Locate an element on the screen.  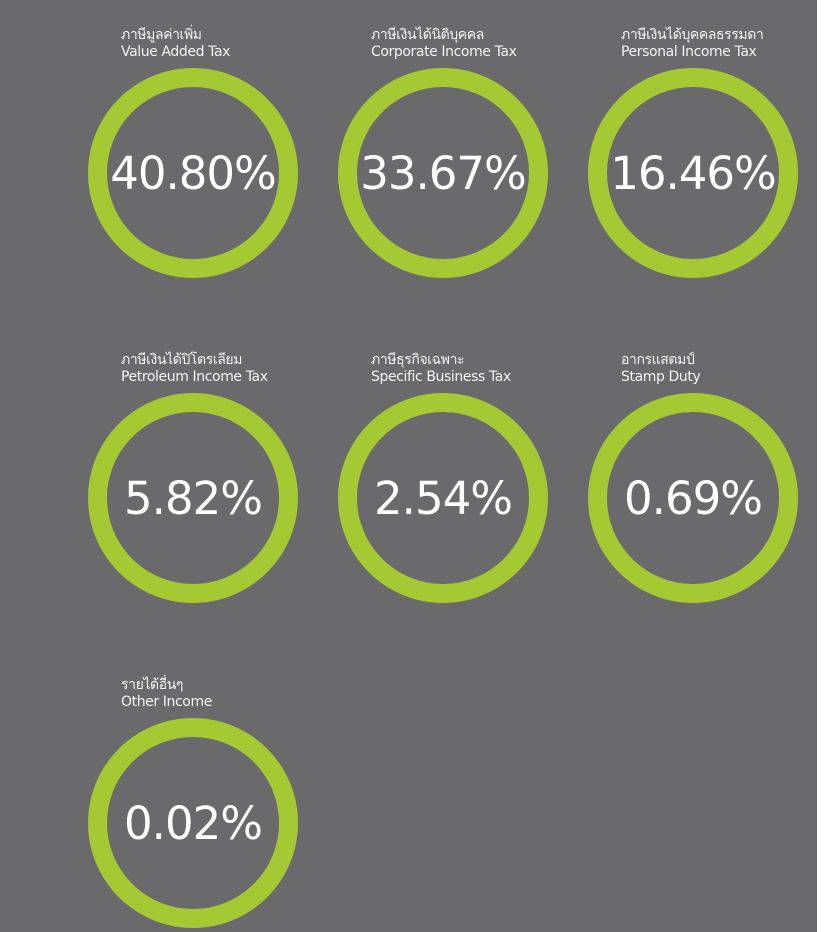
tile-label-english: Personal Income Tax is located at coordinates (689, 52).